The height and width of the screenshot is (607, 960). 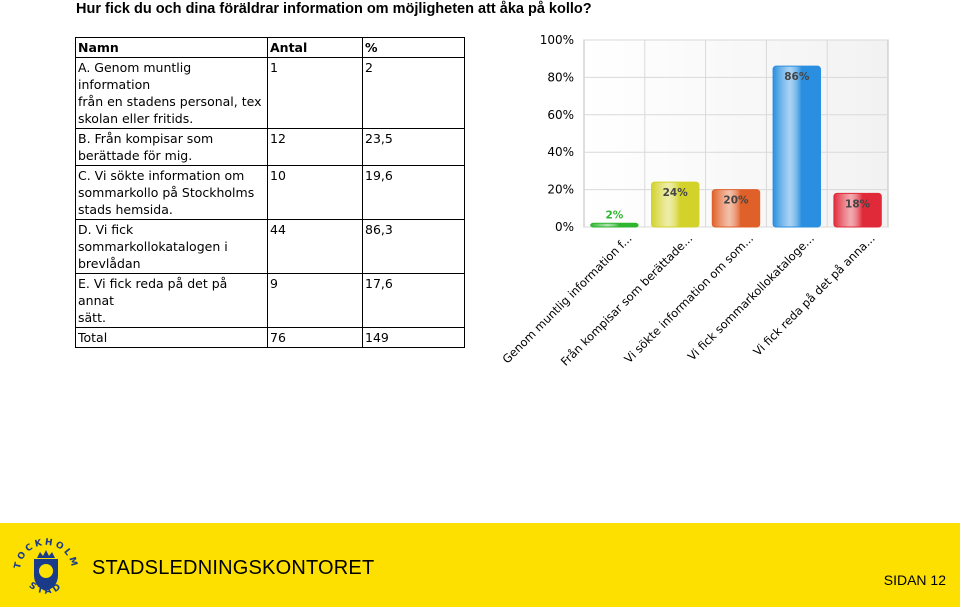 I want to click on row-pct: 19,6, so click(x=413, y=192).